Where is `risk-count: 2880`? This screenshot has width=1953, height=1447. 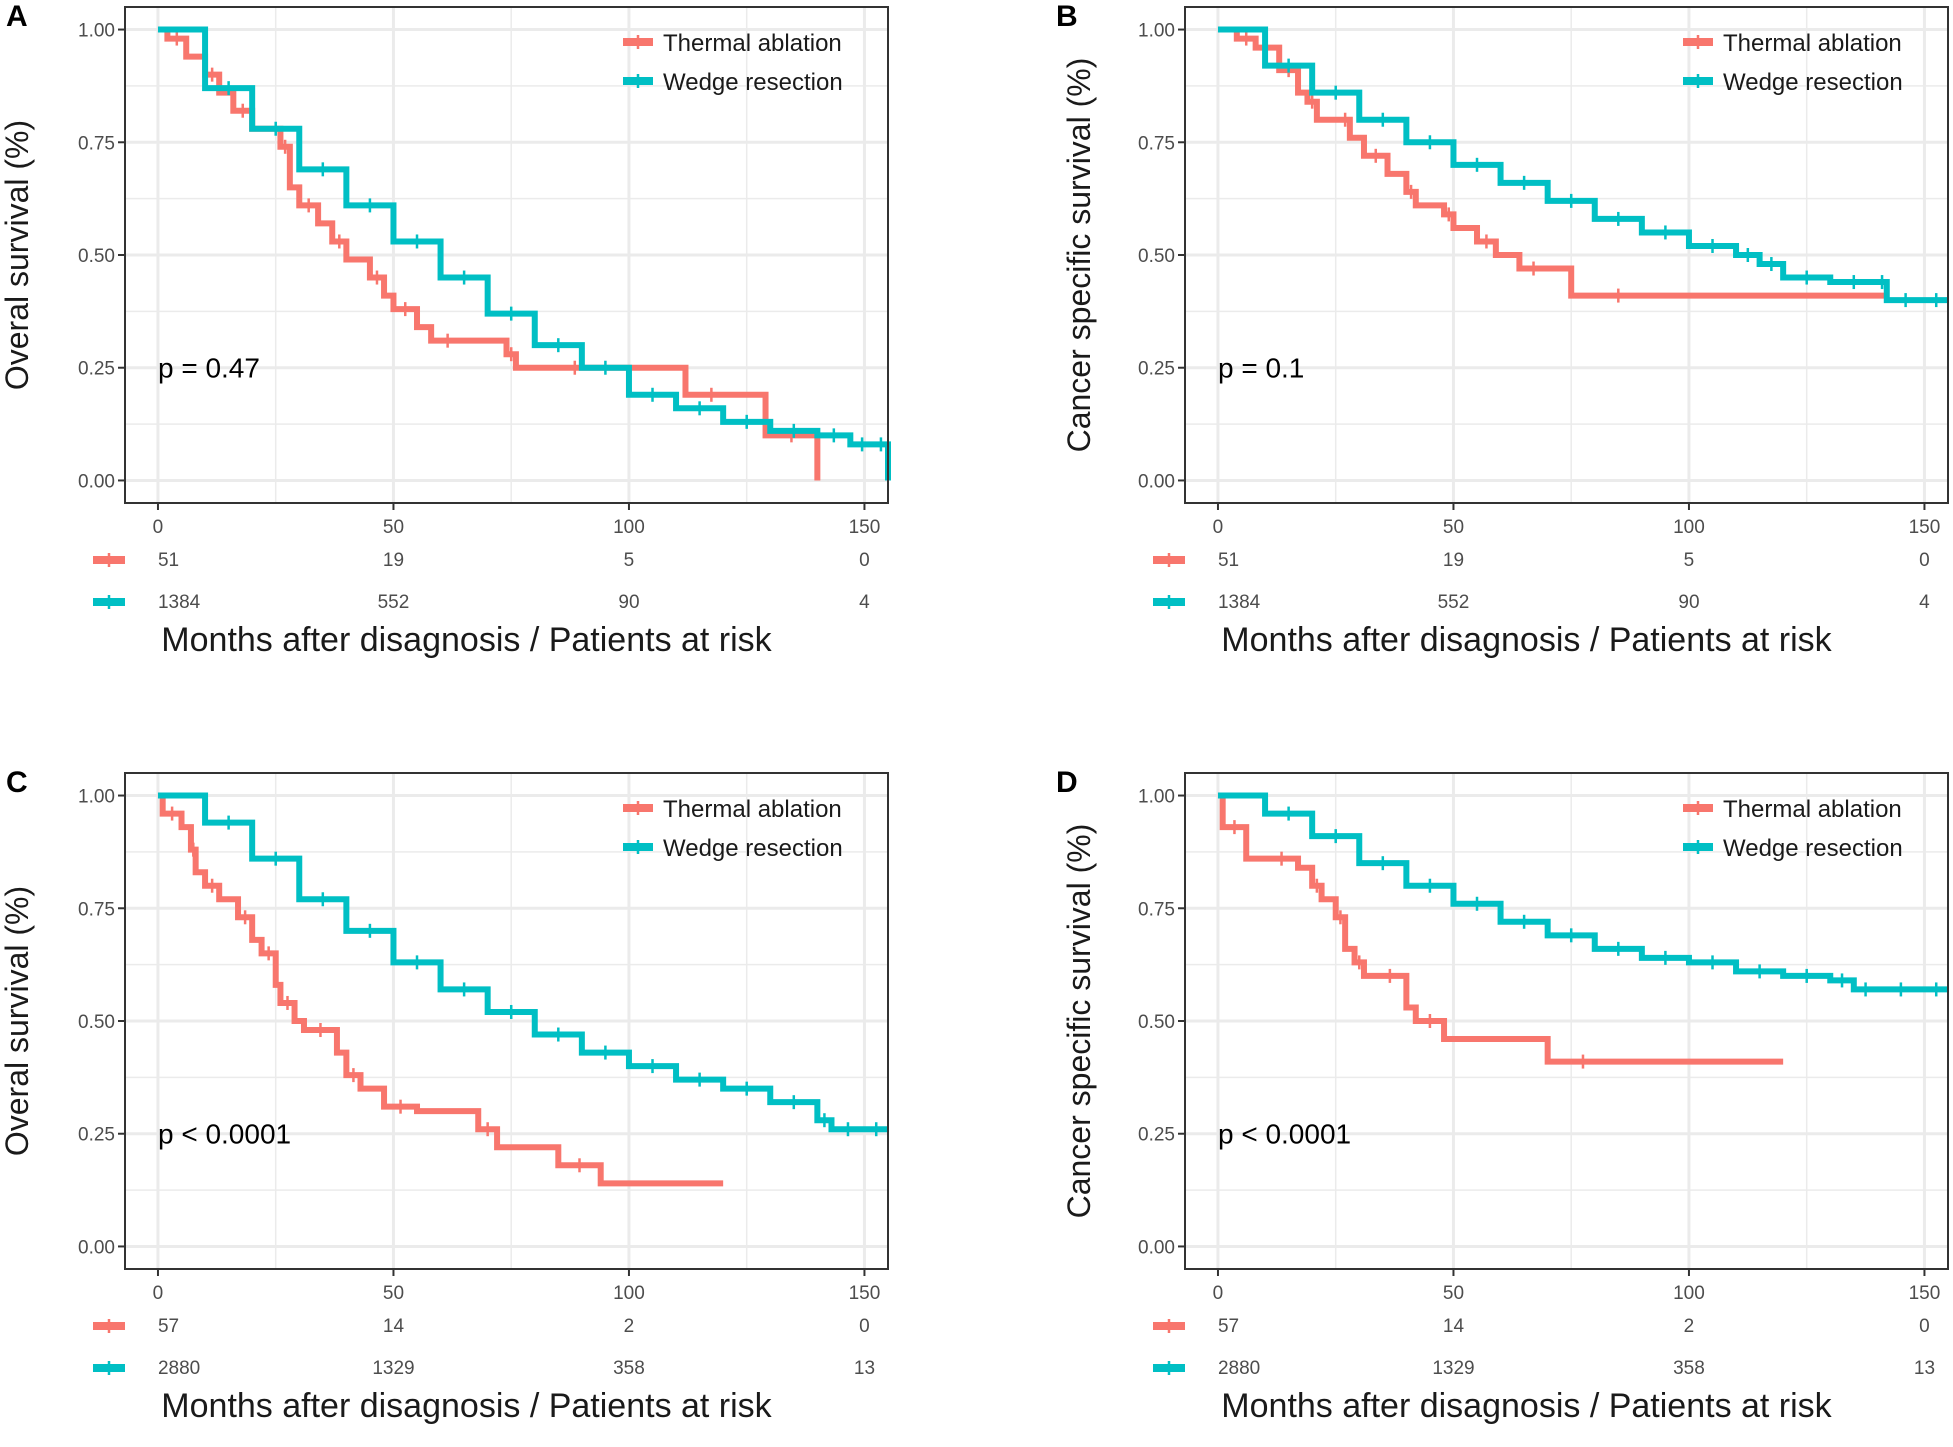
risk-count: 2880 is located at coordinates (179, 1368).